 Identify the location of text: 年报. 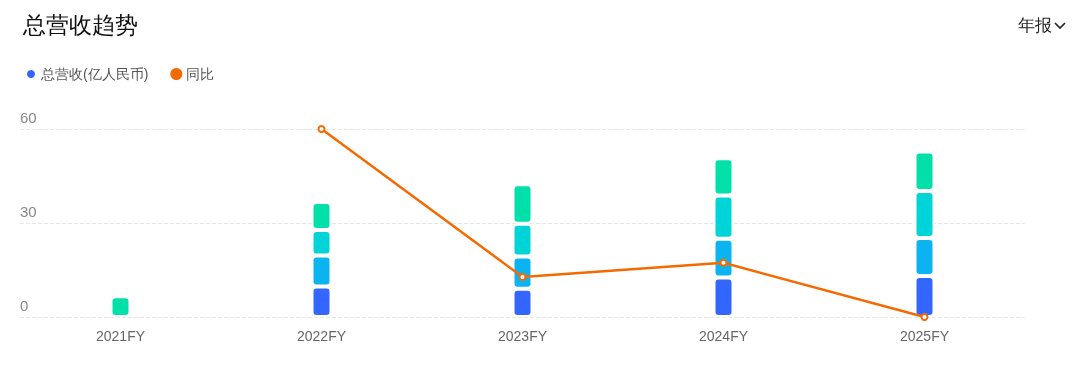
(1035, 25).